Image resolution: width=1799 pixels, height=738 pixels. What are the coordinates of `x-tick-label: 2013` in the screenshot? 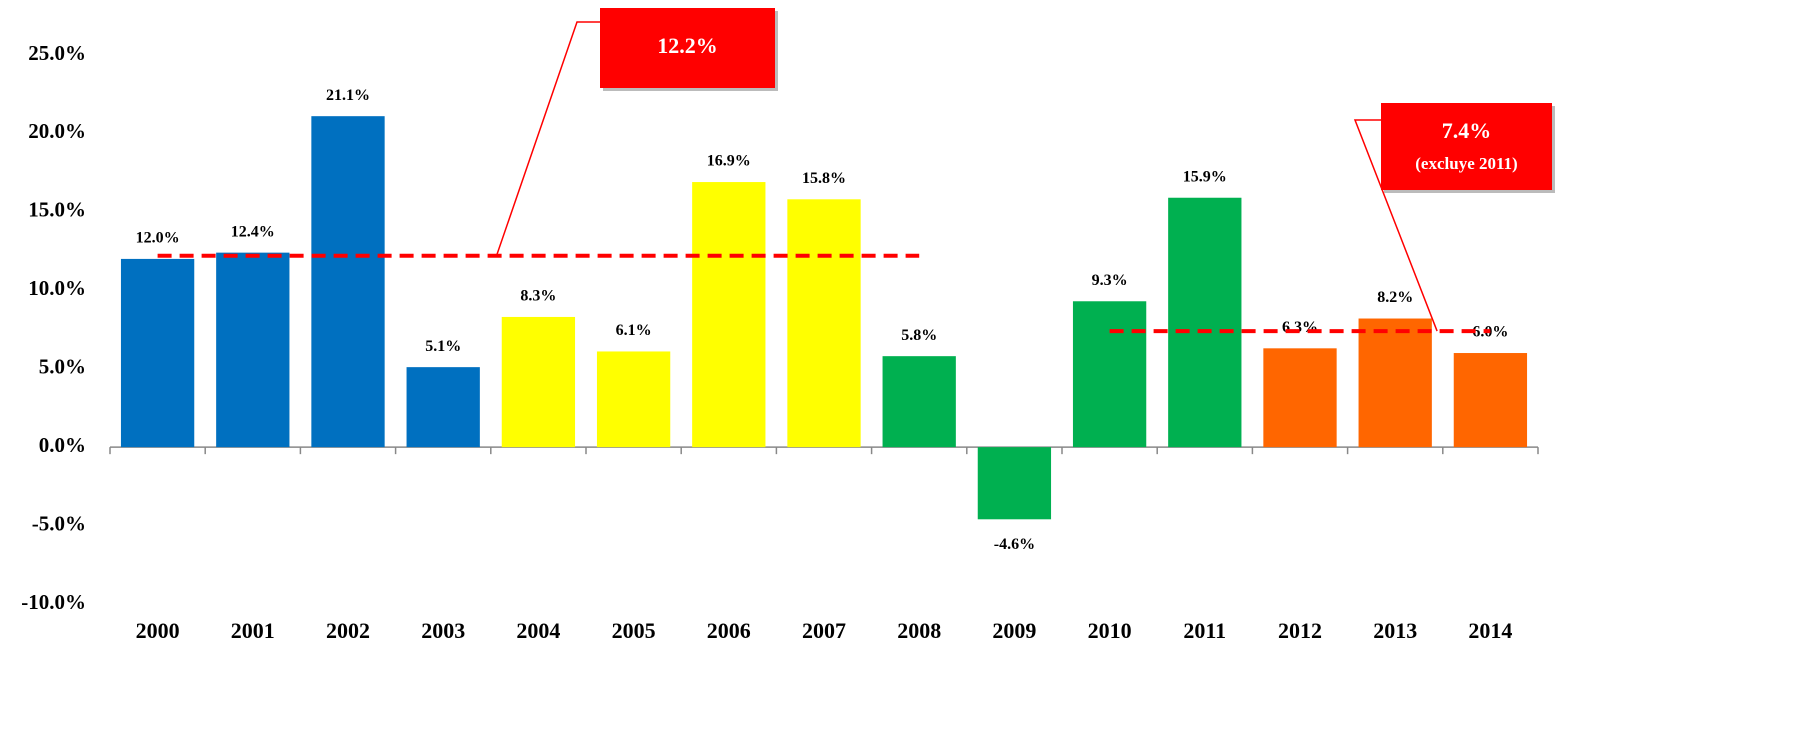 It's located at (1395, 630).